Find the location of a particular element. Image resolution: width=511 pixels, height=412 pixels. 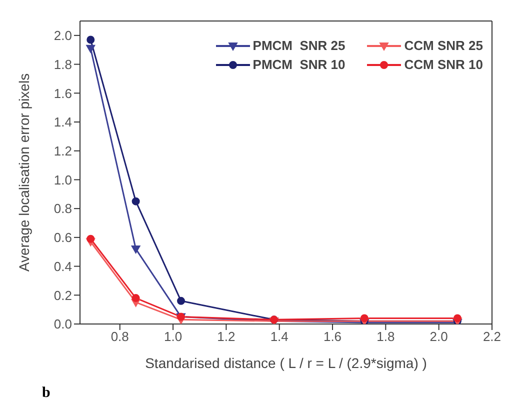

x-tick-label: 1.8 is located at coordinates (385, 336).